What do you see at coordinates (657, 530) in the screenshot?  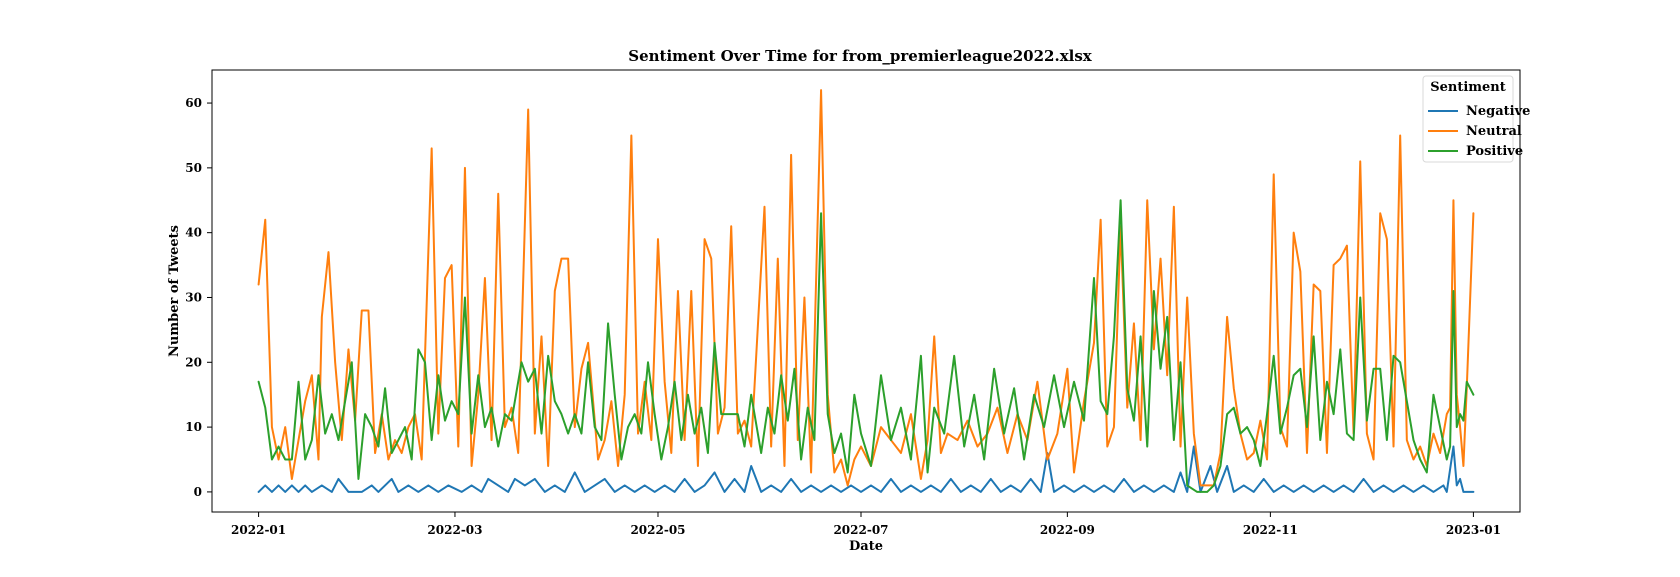 I see `x-axis-tick-label: 2022-05` at bounding box center [657, 530].